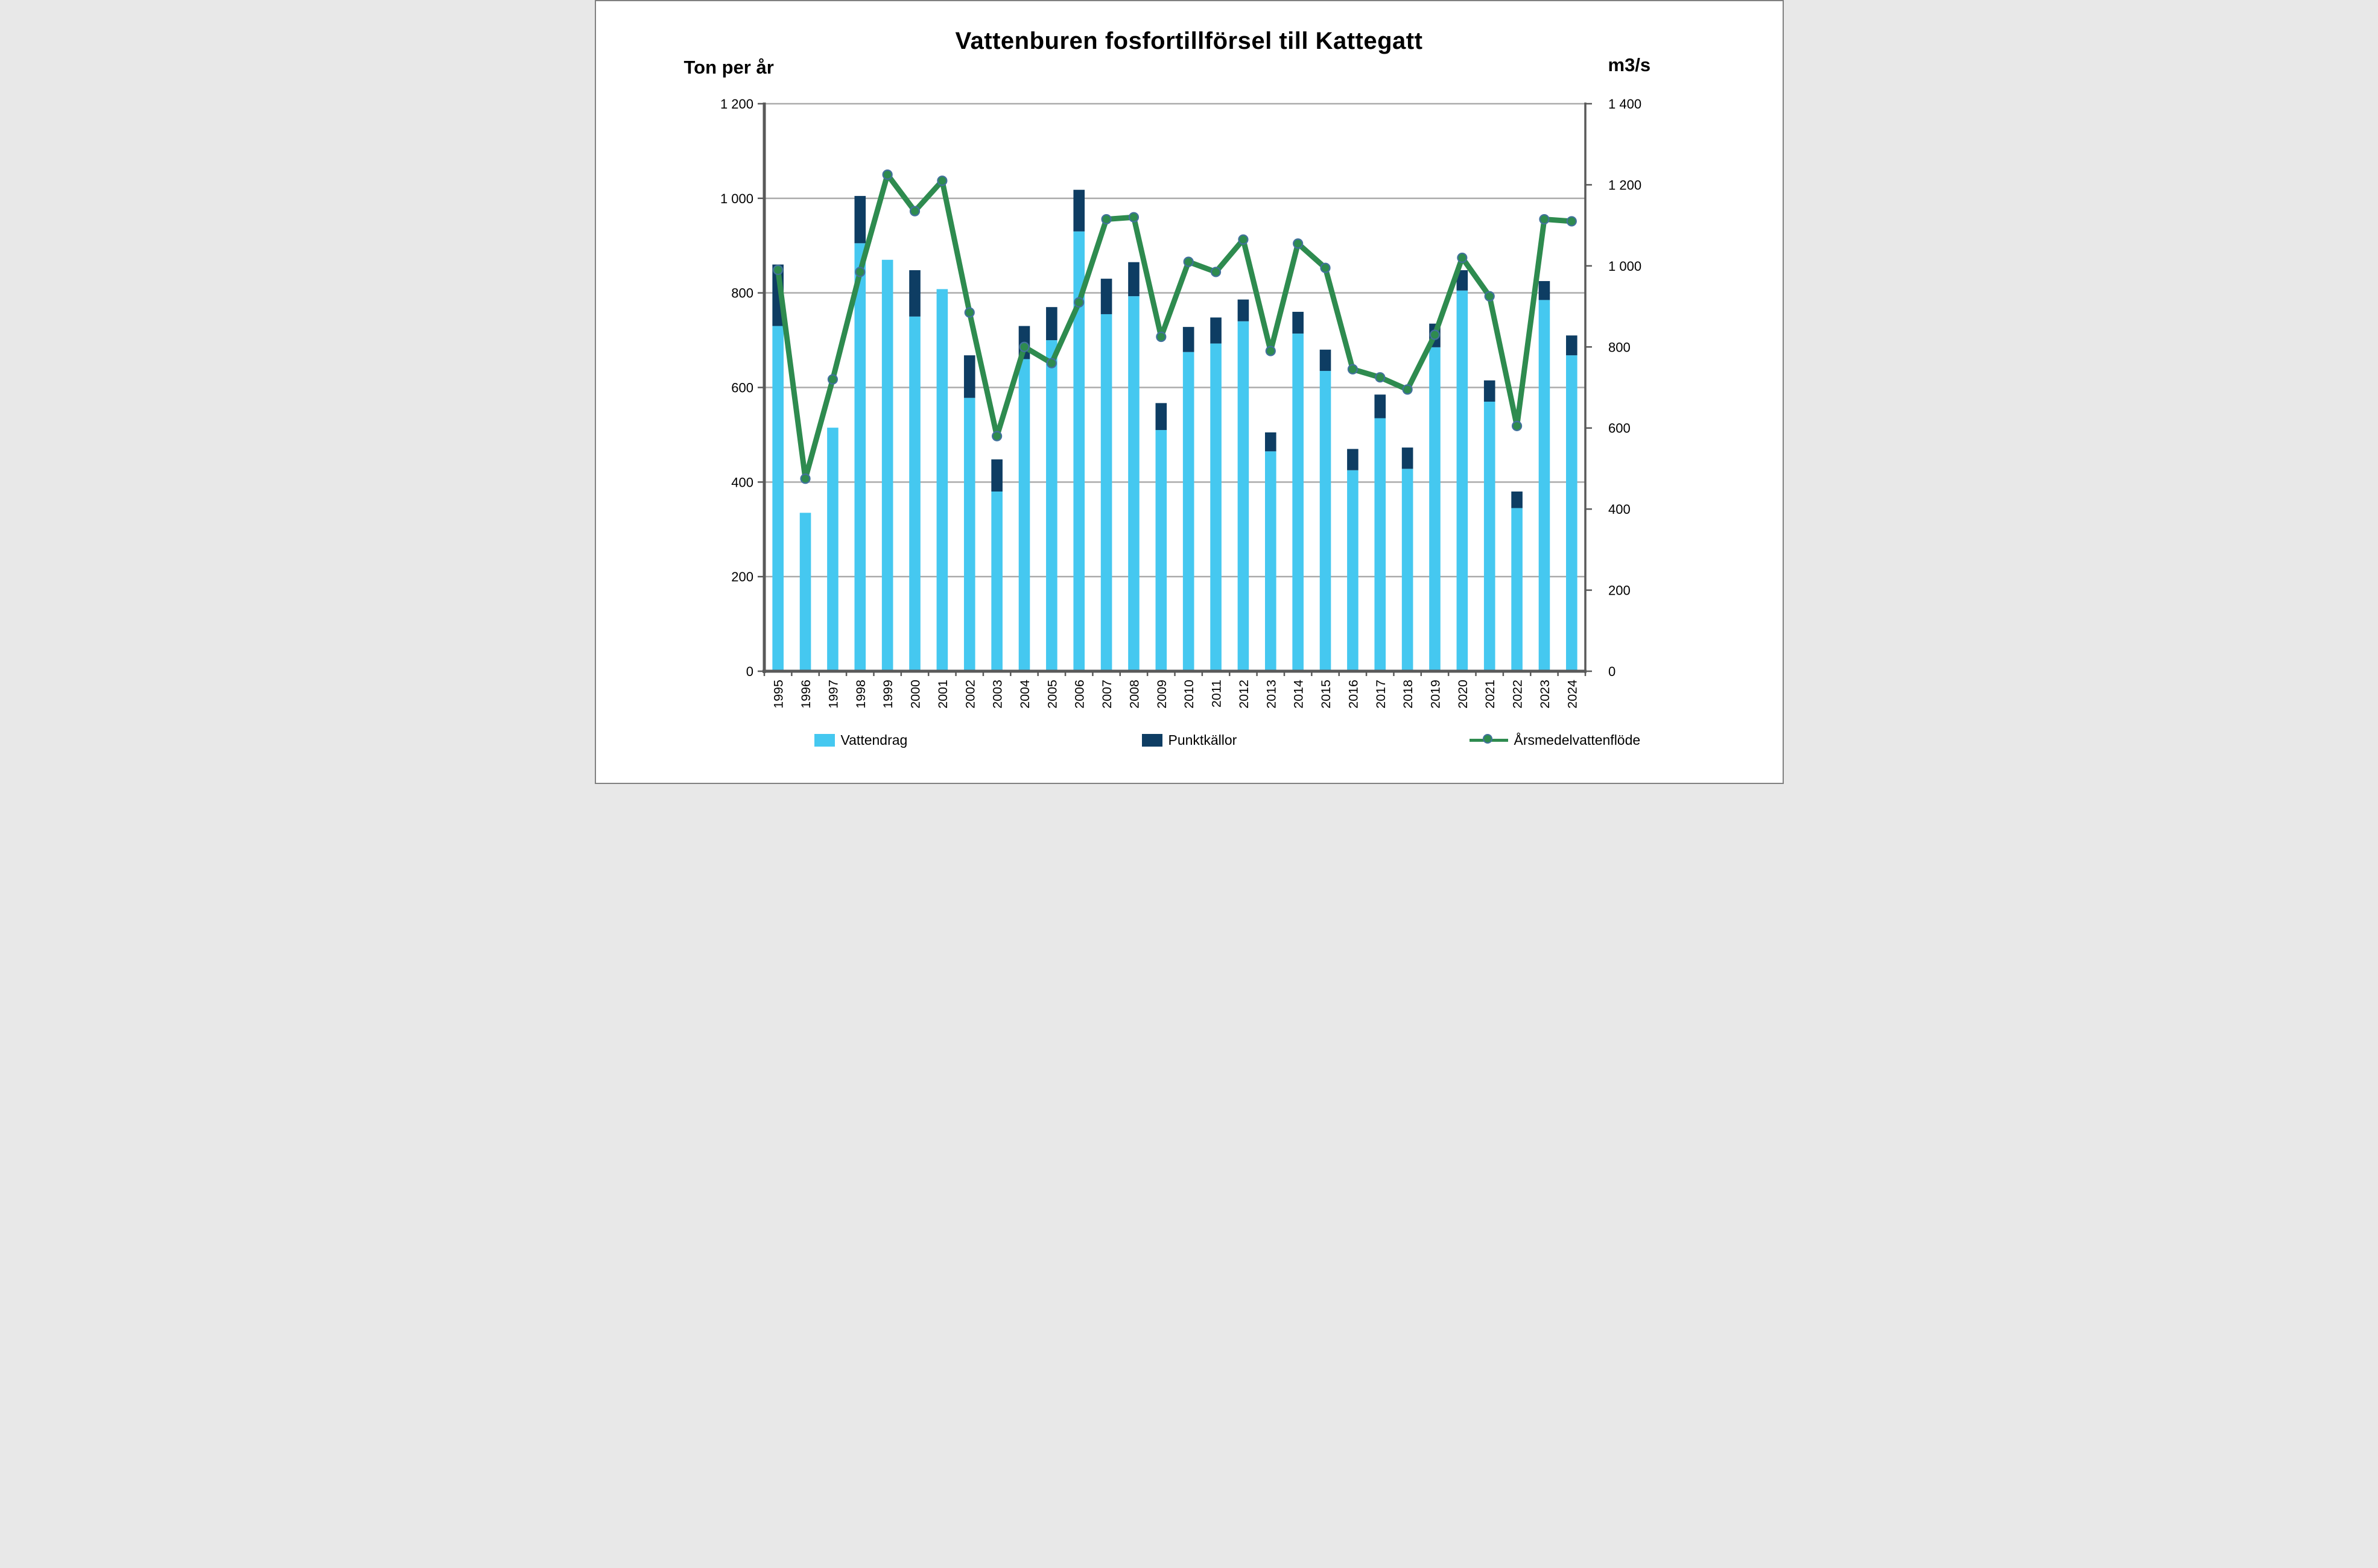  I want to click on x-axis-year-label: 2003, so click(997, 694).